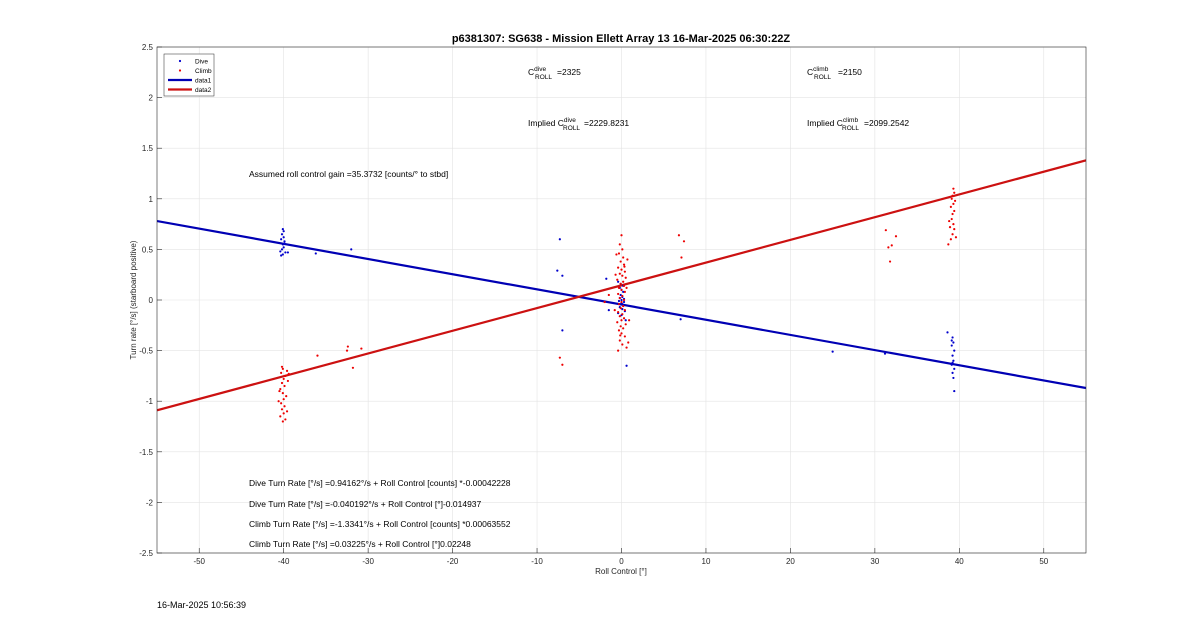 The image size is (1200, 622). I want to click on implied-dive-prefix: Implied C, so click(546, 123).